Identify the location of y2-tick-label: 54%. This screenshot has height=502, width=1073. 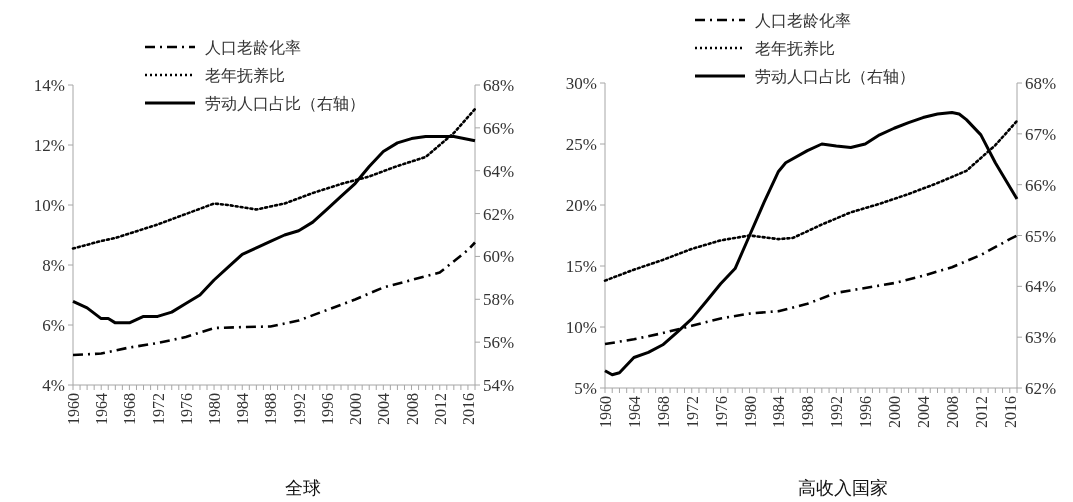
(499, 385).